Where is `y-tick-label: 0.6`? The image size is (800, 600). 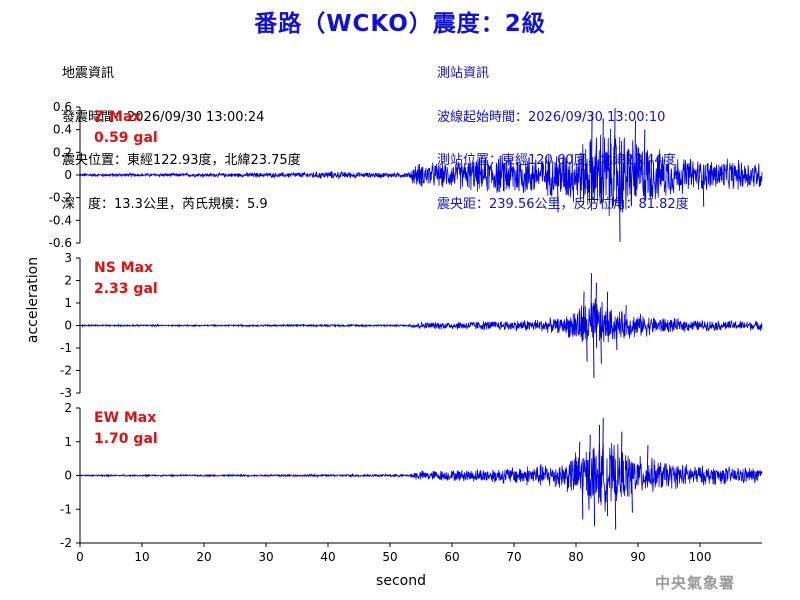 y-tick-label: 0.6 is located at coordinates (62, 107).